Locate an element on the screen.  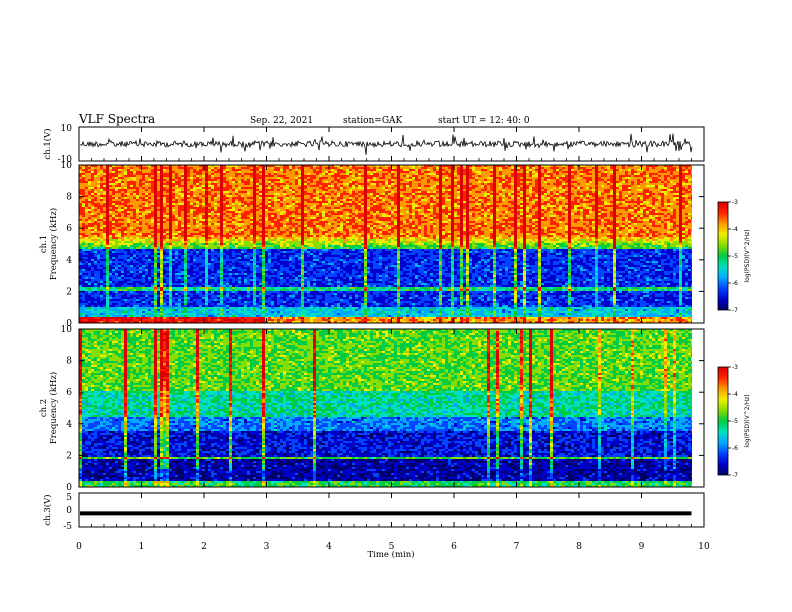
ch3-ytick-bottom: -5 is located at coordinates (67, 527).